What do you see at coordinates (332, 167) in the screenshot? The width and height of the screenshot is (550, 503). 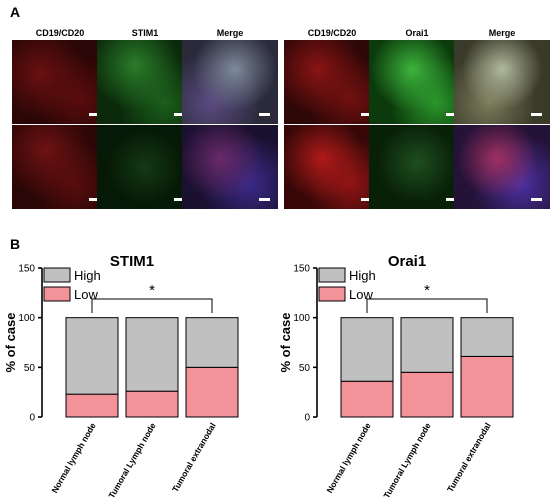 I see `micrograph-cd19-orai1-row2` at bounding box center [332, 167].